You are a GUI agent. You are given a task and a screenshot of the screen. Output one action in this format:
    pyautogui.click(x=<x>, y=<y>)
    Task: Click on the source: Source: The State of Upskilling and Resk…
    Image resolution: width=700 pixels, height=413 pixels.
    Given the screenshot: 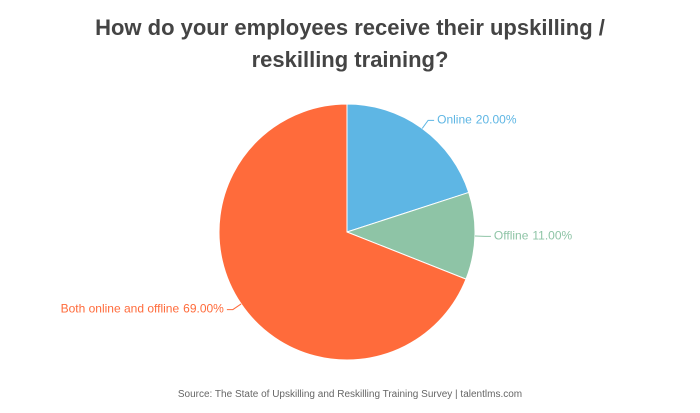 What is the action you would take?
    pyautogui.click(x=350, y=394)
    